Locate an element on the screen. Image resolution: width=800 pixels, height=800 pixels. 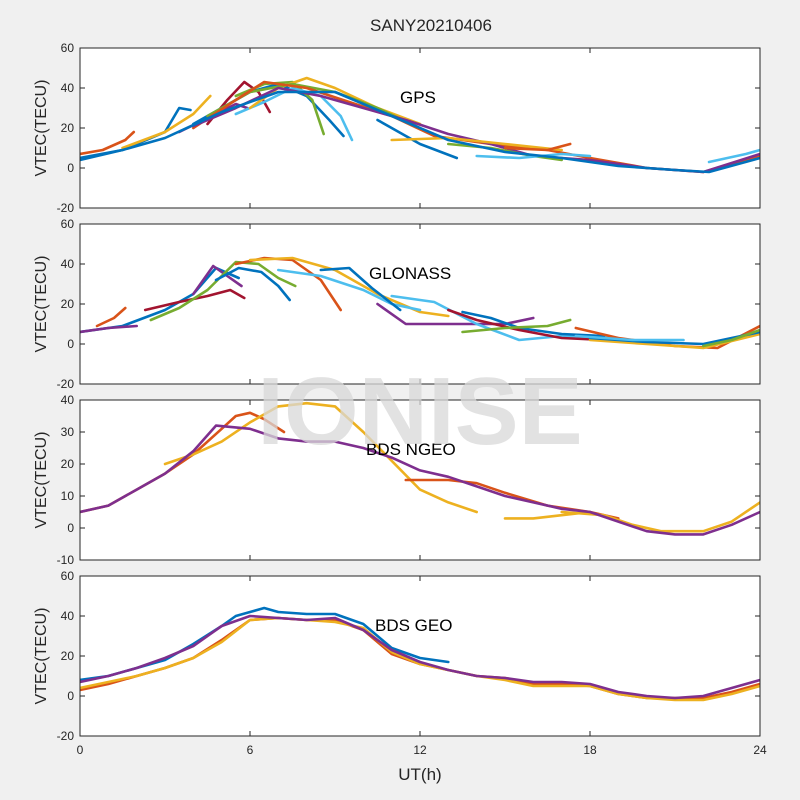
y-tick-label: -10 is located at coordinates (66, 560).